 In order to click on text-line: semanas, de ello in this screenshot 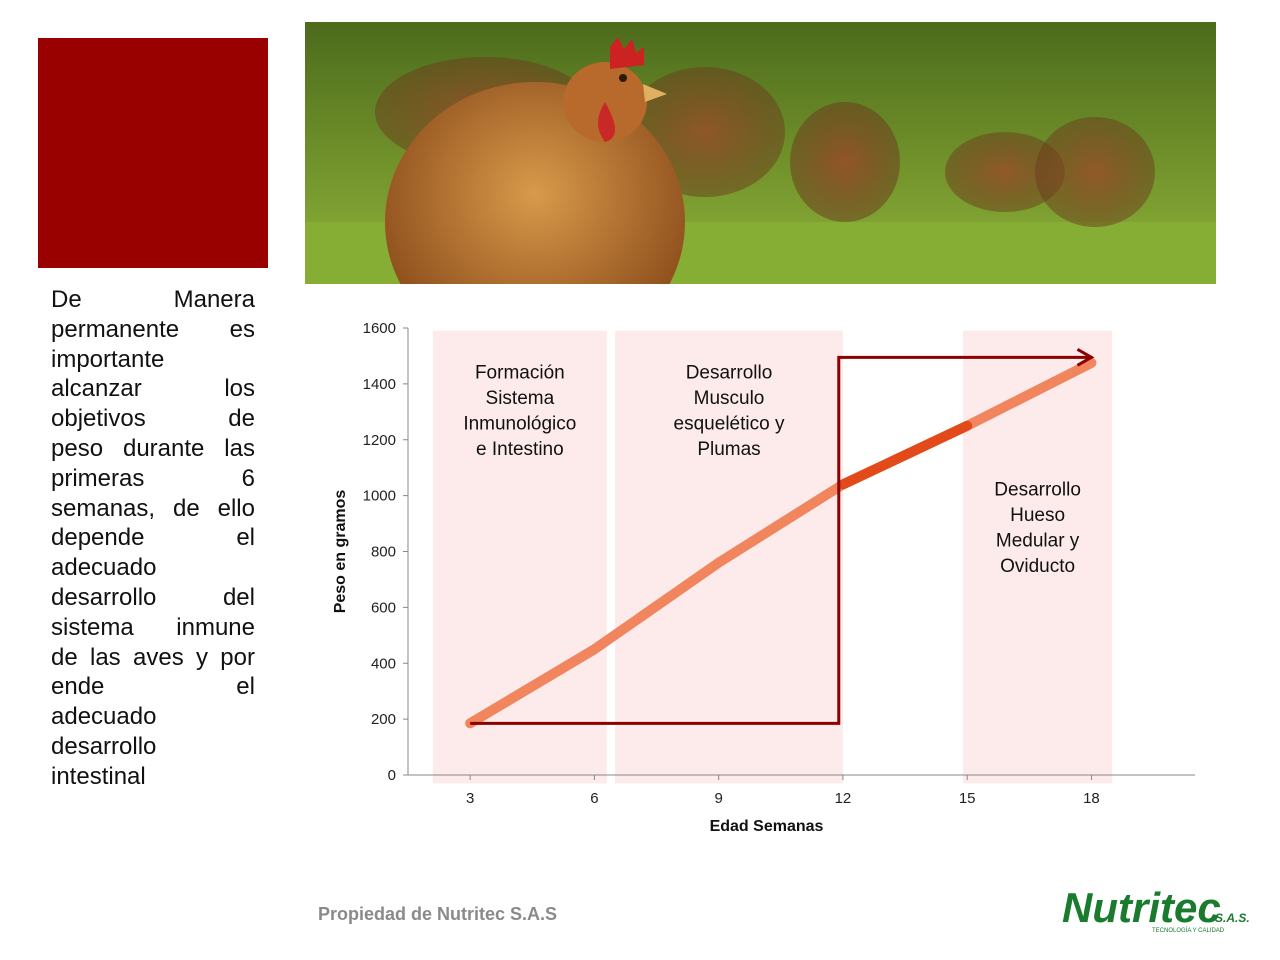, I will do `click(153, 508)`.